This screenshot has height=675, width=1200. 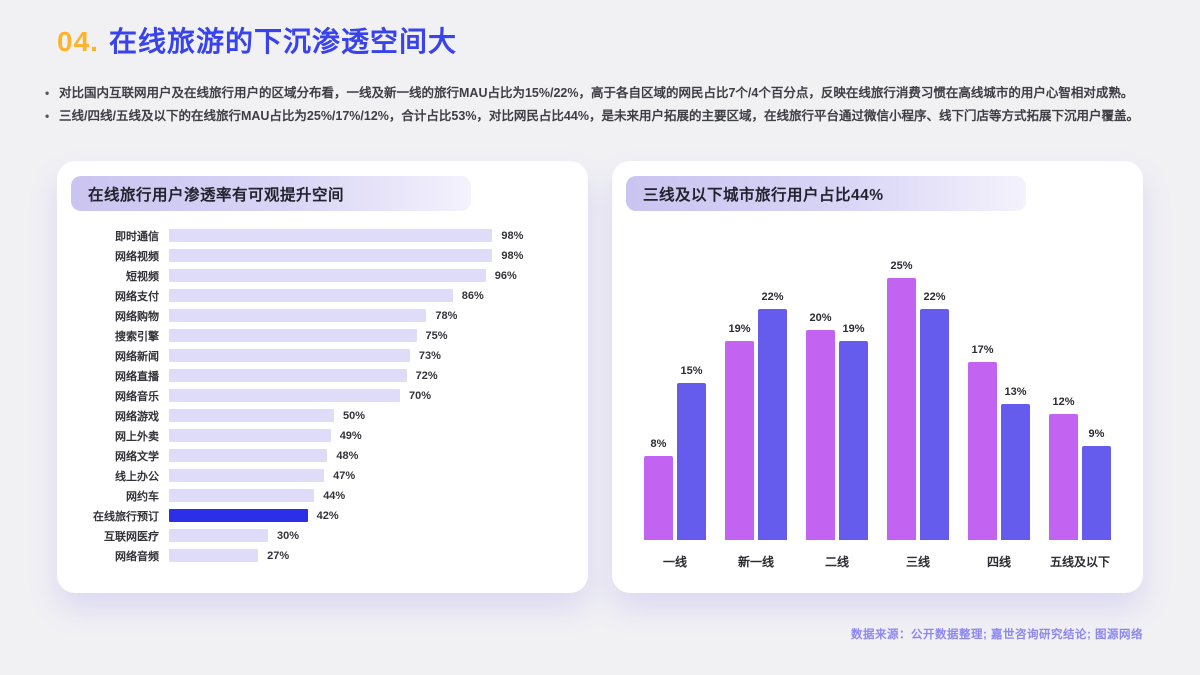 I want to click on bar-category-label: 二线, so click(x=836, y=562).